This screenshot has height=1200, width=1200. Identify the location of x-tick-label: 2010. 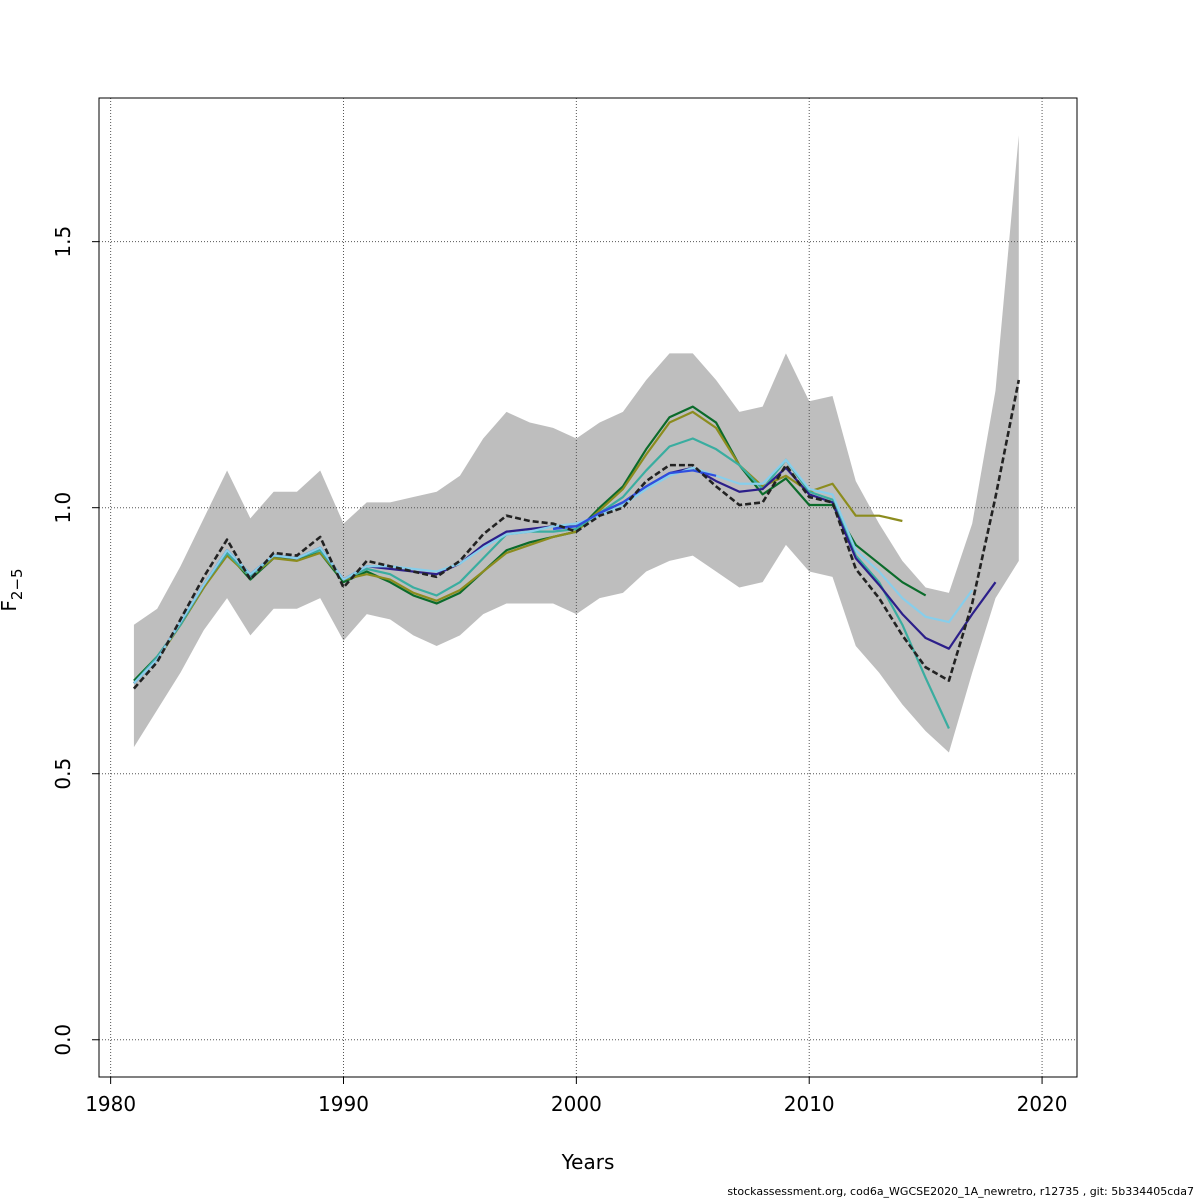
(809, 1104).